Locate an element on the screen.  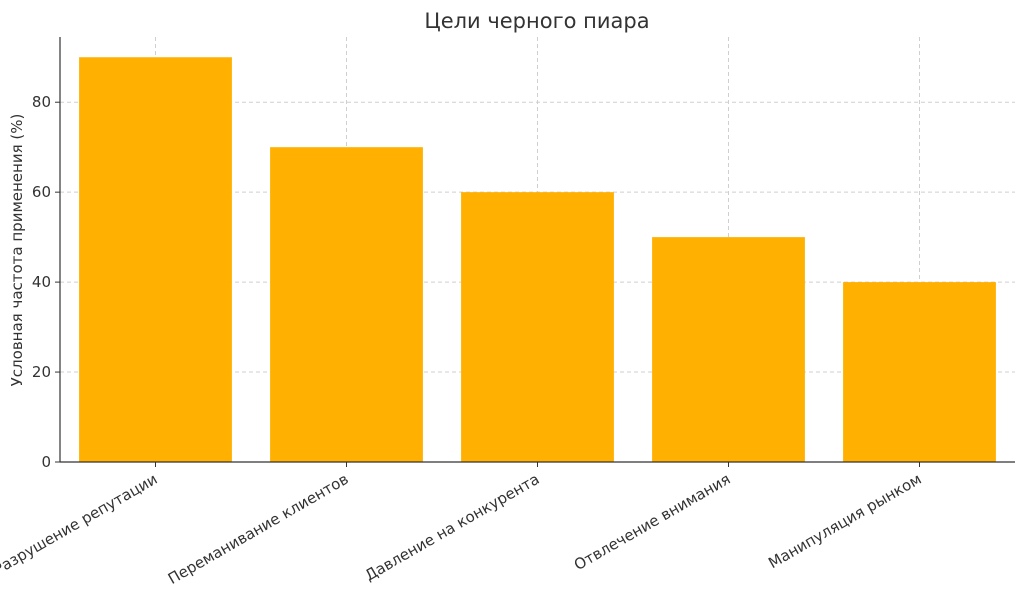
chart-title: Цели черного пиара is located at coordinates (536, 21).